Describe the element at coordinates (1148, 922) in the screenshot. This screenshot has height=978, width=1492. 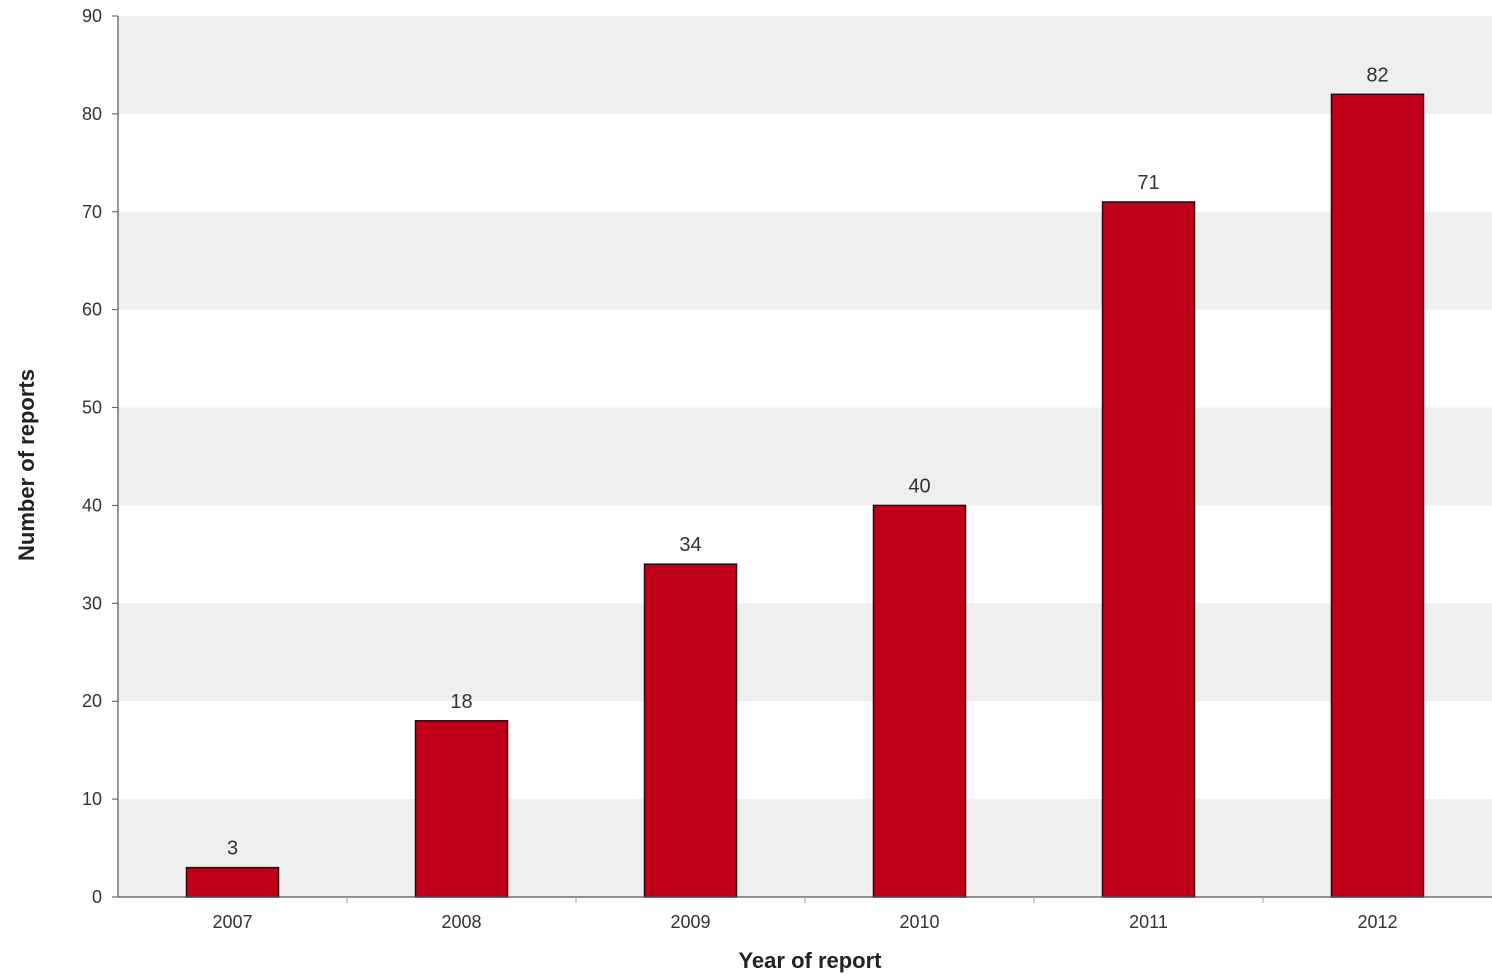
I see `x-tick-label-2011: 2011` at that location.